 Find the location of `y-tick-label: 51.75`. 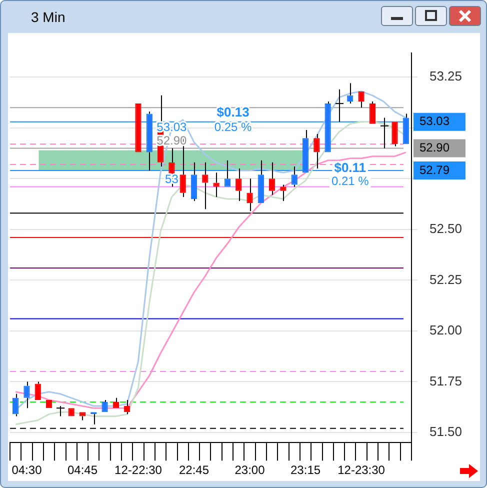

y-tick-label: 51.75 is located at coordinates (445, 380).